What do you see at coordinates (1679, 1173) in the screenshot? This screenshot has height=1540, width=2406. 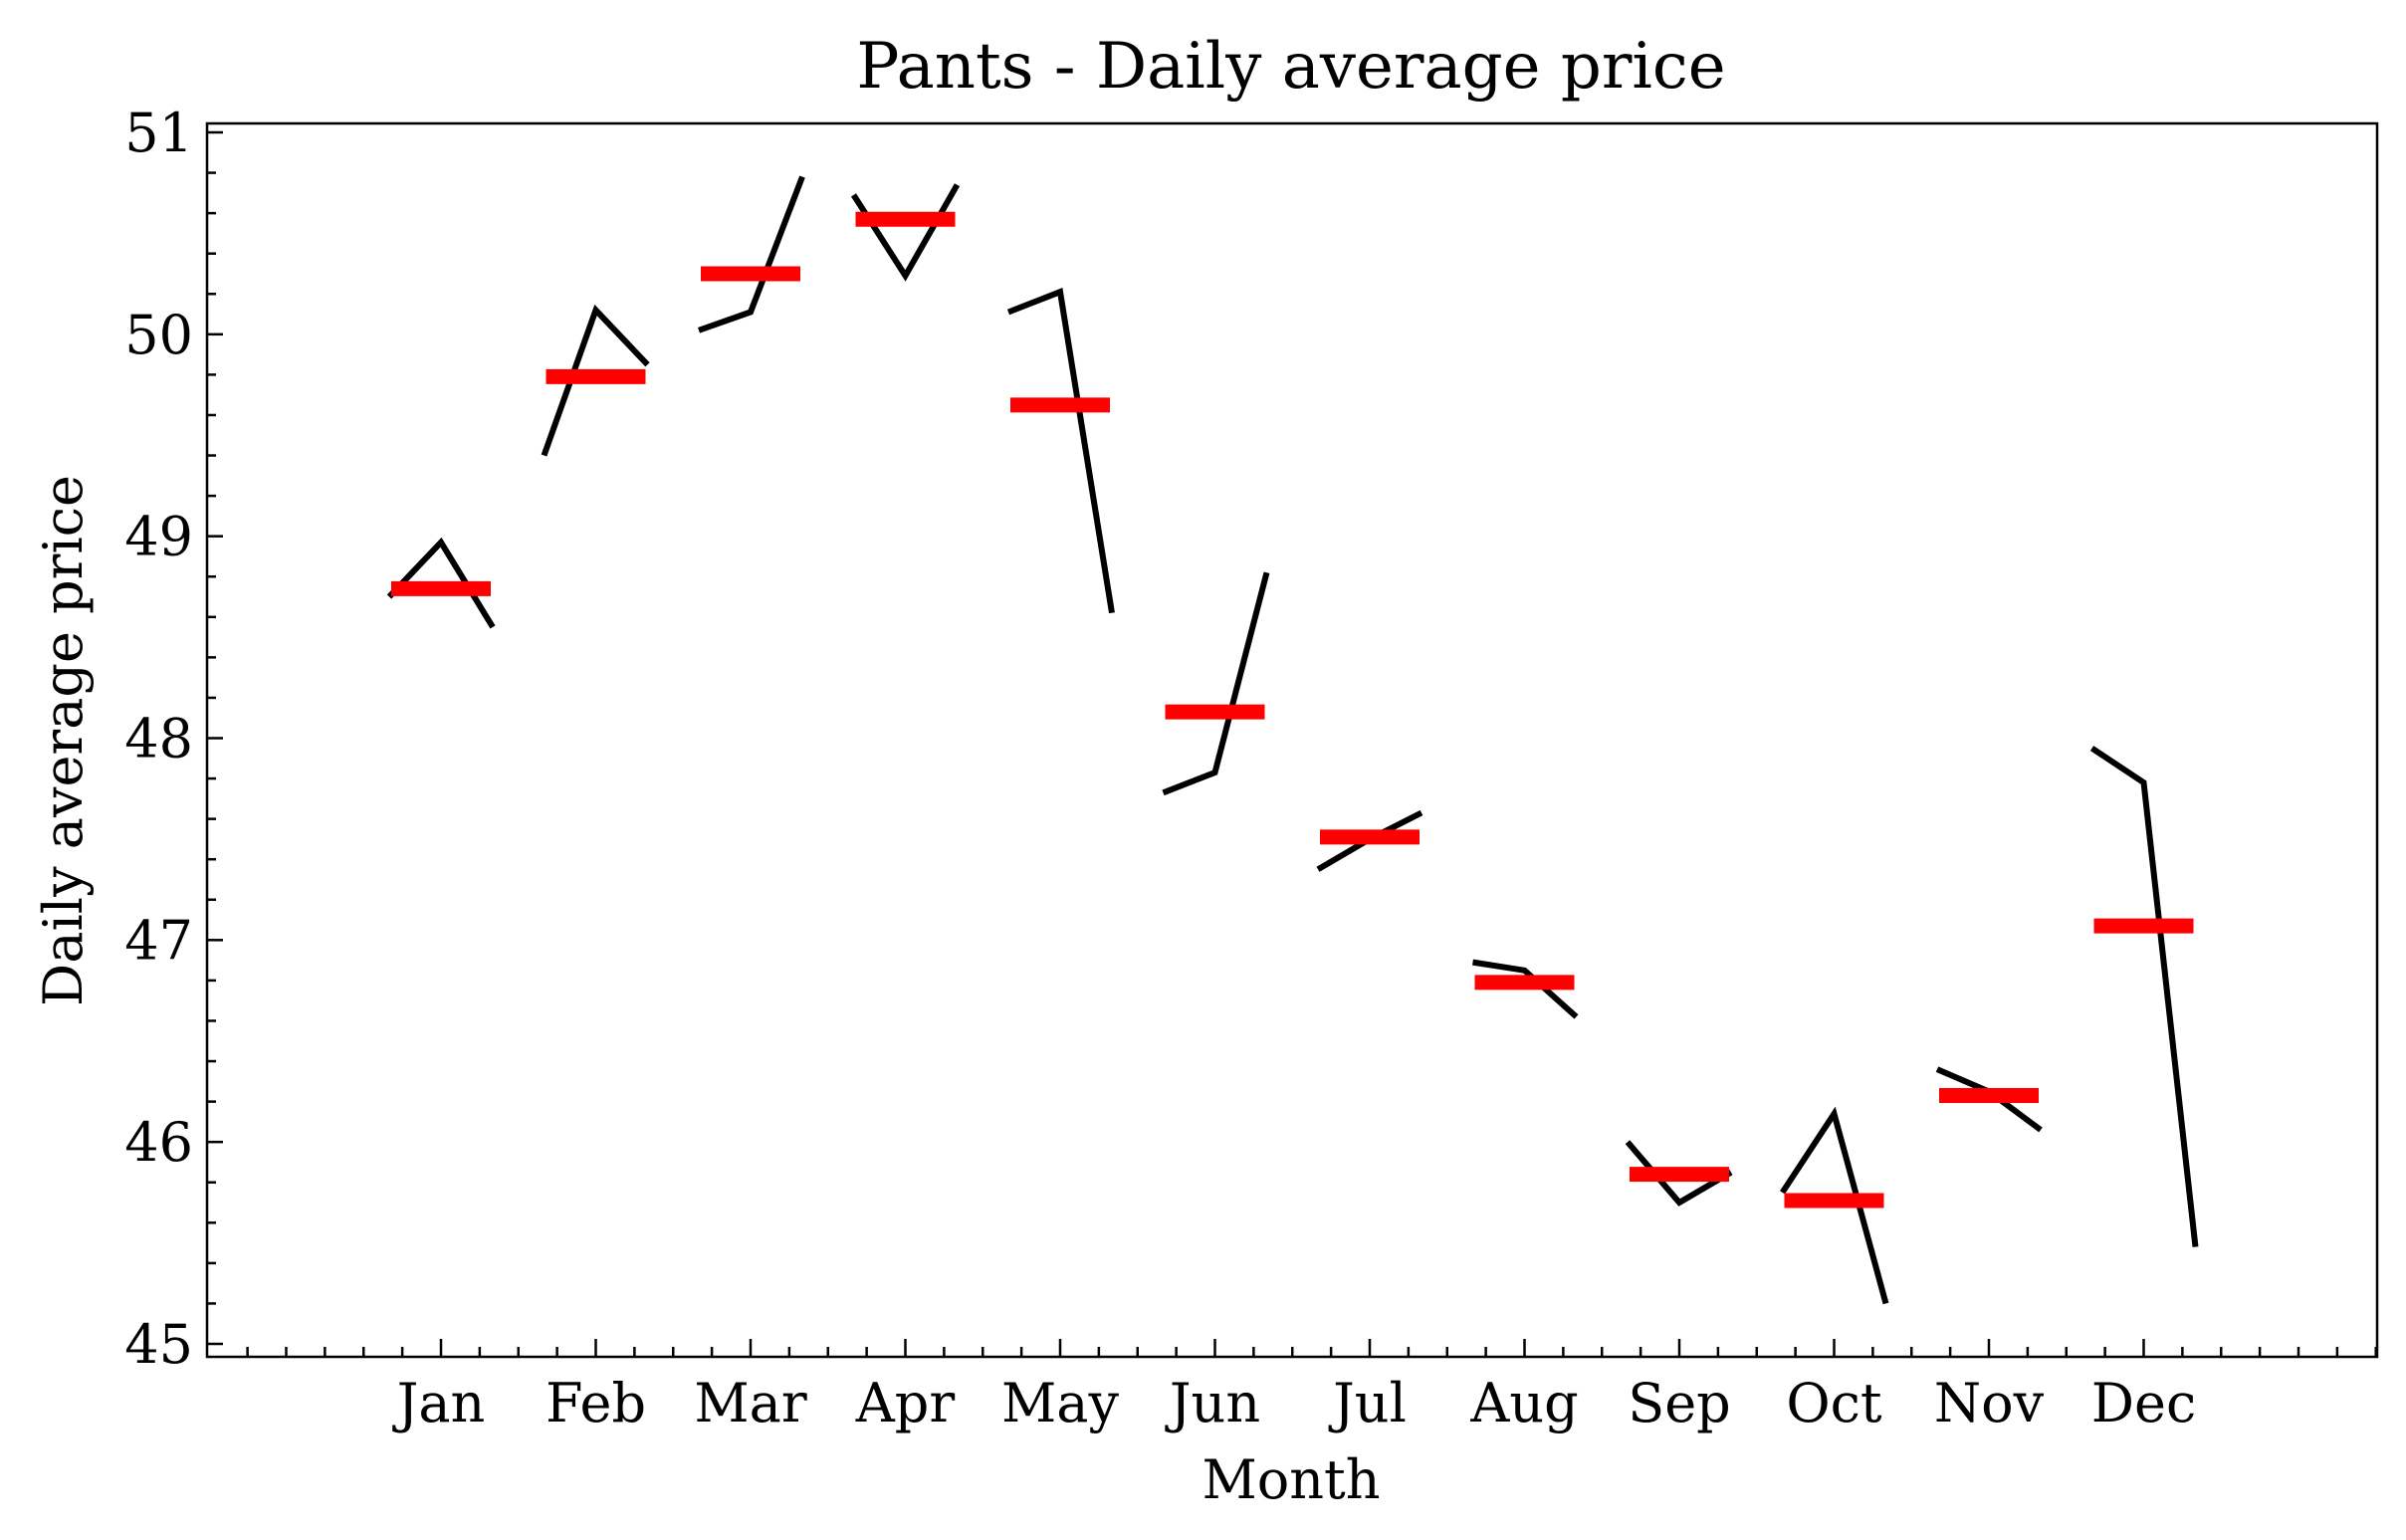 I see `series-line-sep` at bounding box center [1679, 1173].